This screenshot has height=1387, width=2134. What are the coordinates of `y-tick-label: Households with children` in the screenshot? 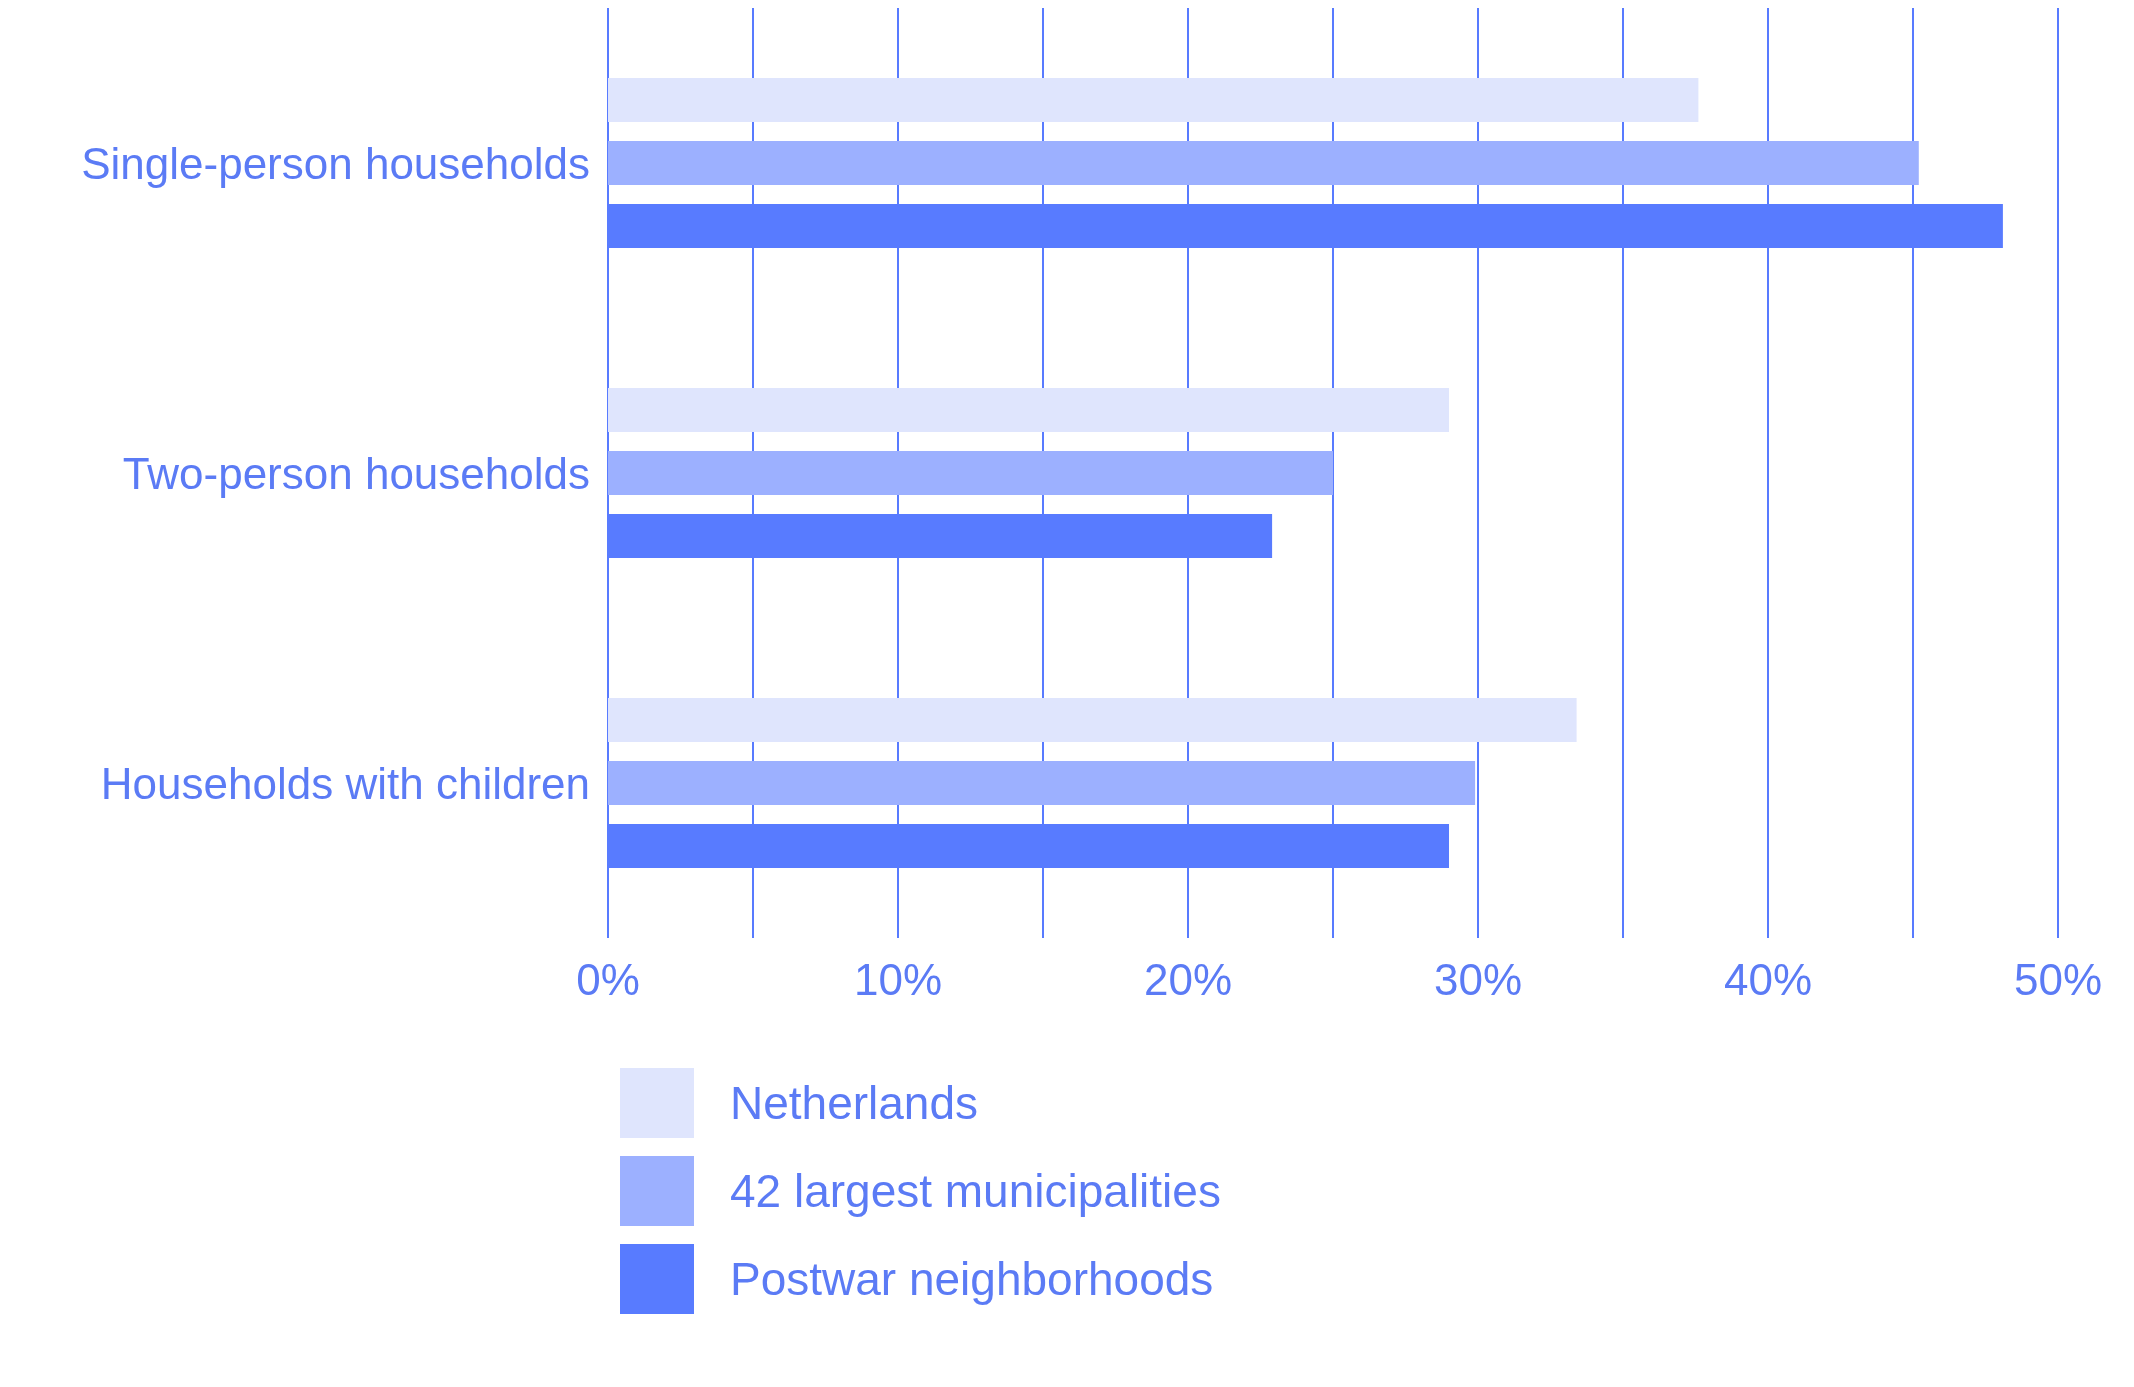 It's located at (345, 783).